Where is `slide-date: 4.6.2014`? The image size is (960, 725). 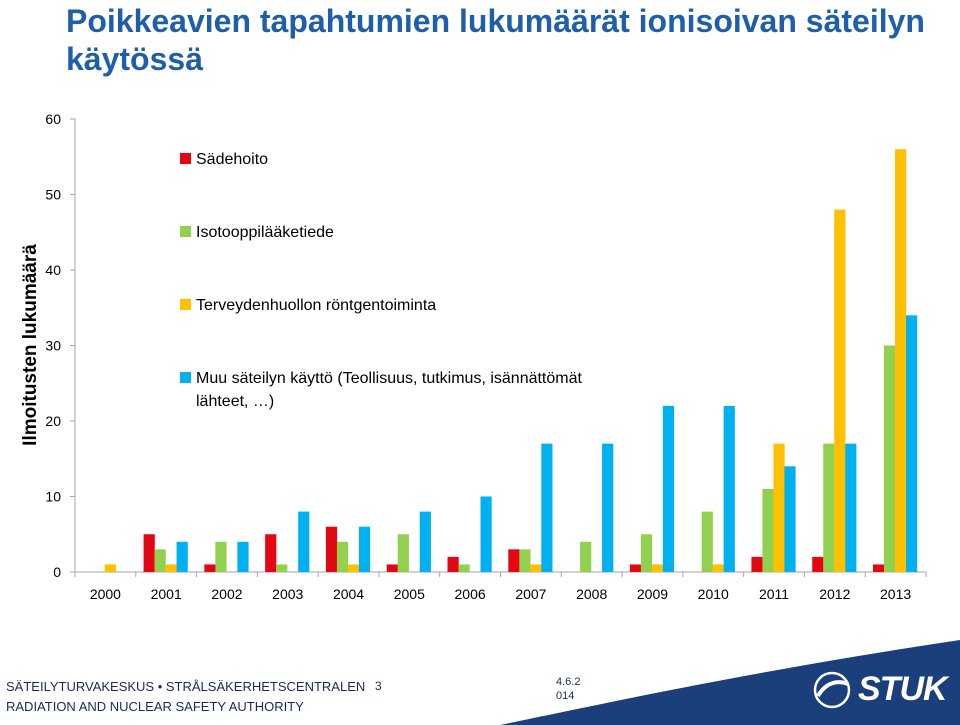
slide-date: 4.6.2014 is located at coordinates (568, 689).